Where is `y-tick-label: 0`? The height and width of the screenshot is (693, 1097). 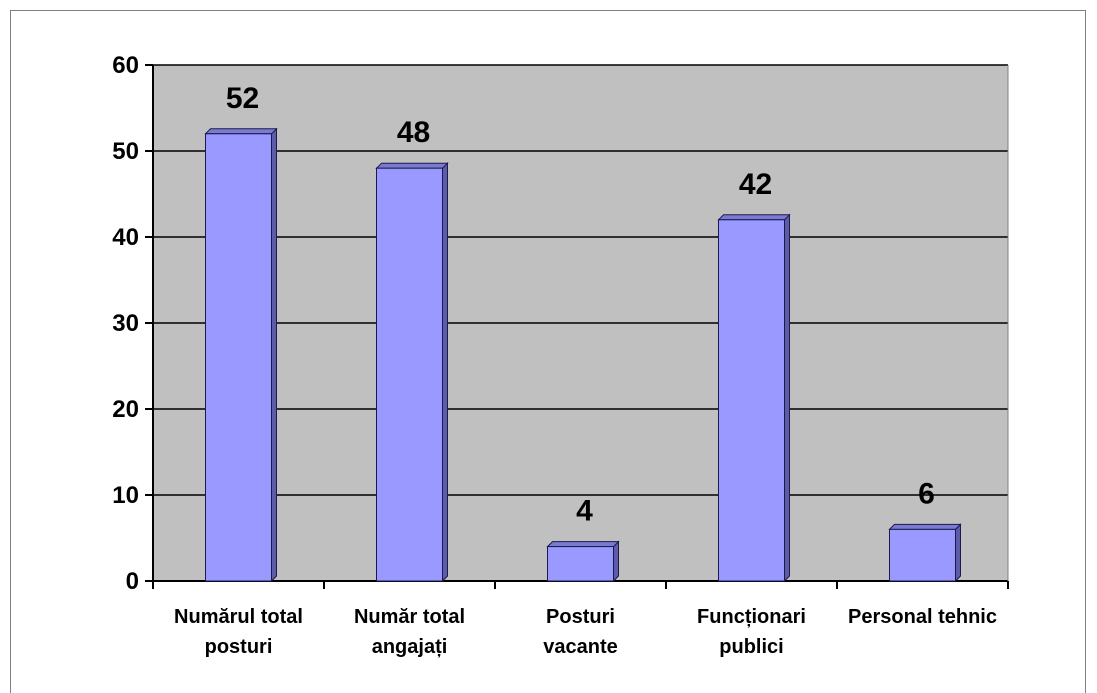 y-tick-label: 0 is located at coordinates (132, 581).